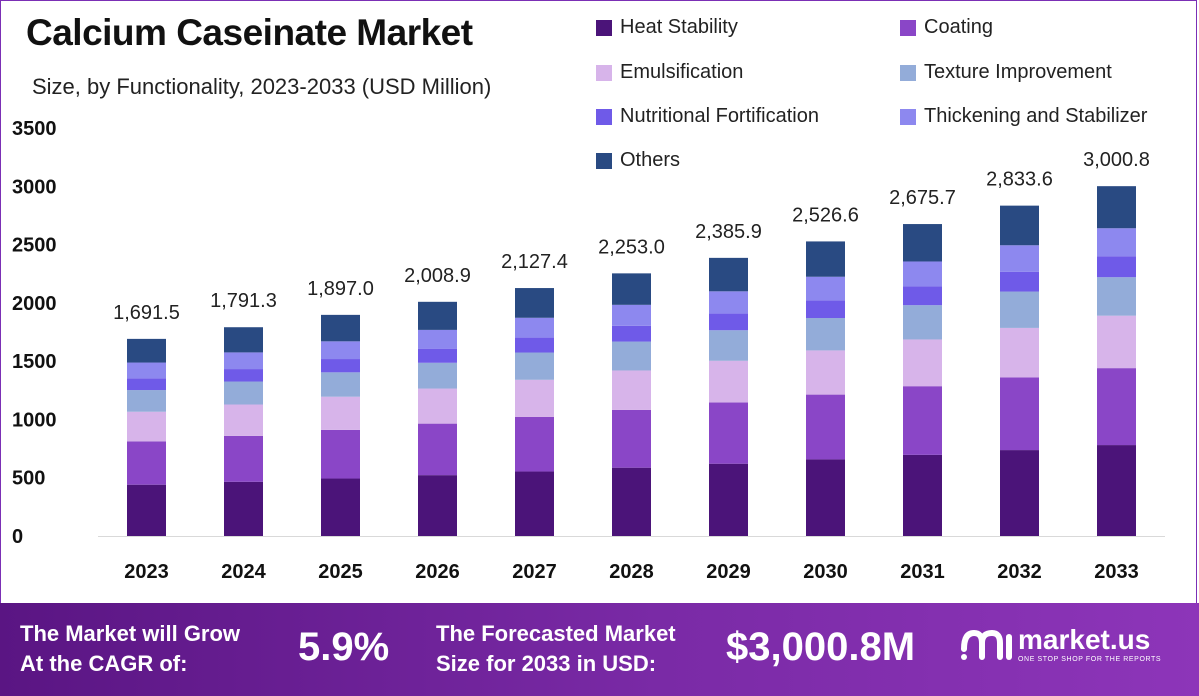 This screenshot has height=696, width=1199. I want to click on cagr-label: The Market will Grow At the CAGR of:, so click(130, 649).